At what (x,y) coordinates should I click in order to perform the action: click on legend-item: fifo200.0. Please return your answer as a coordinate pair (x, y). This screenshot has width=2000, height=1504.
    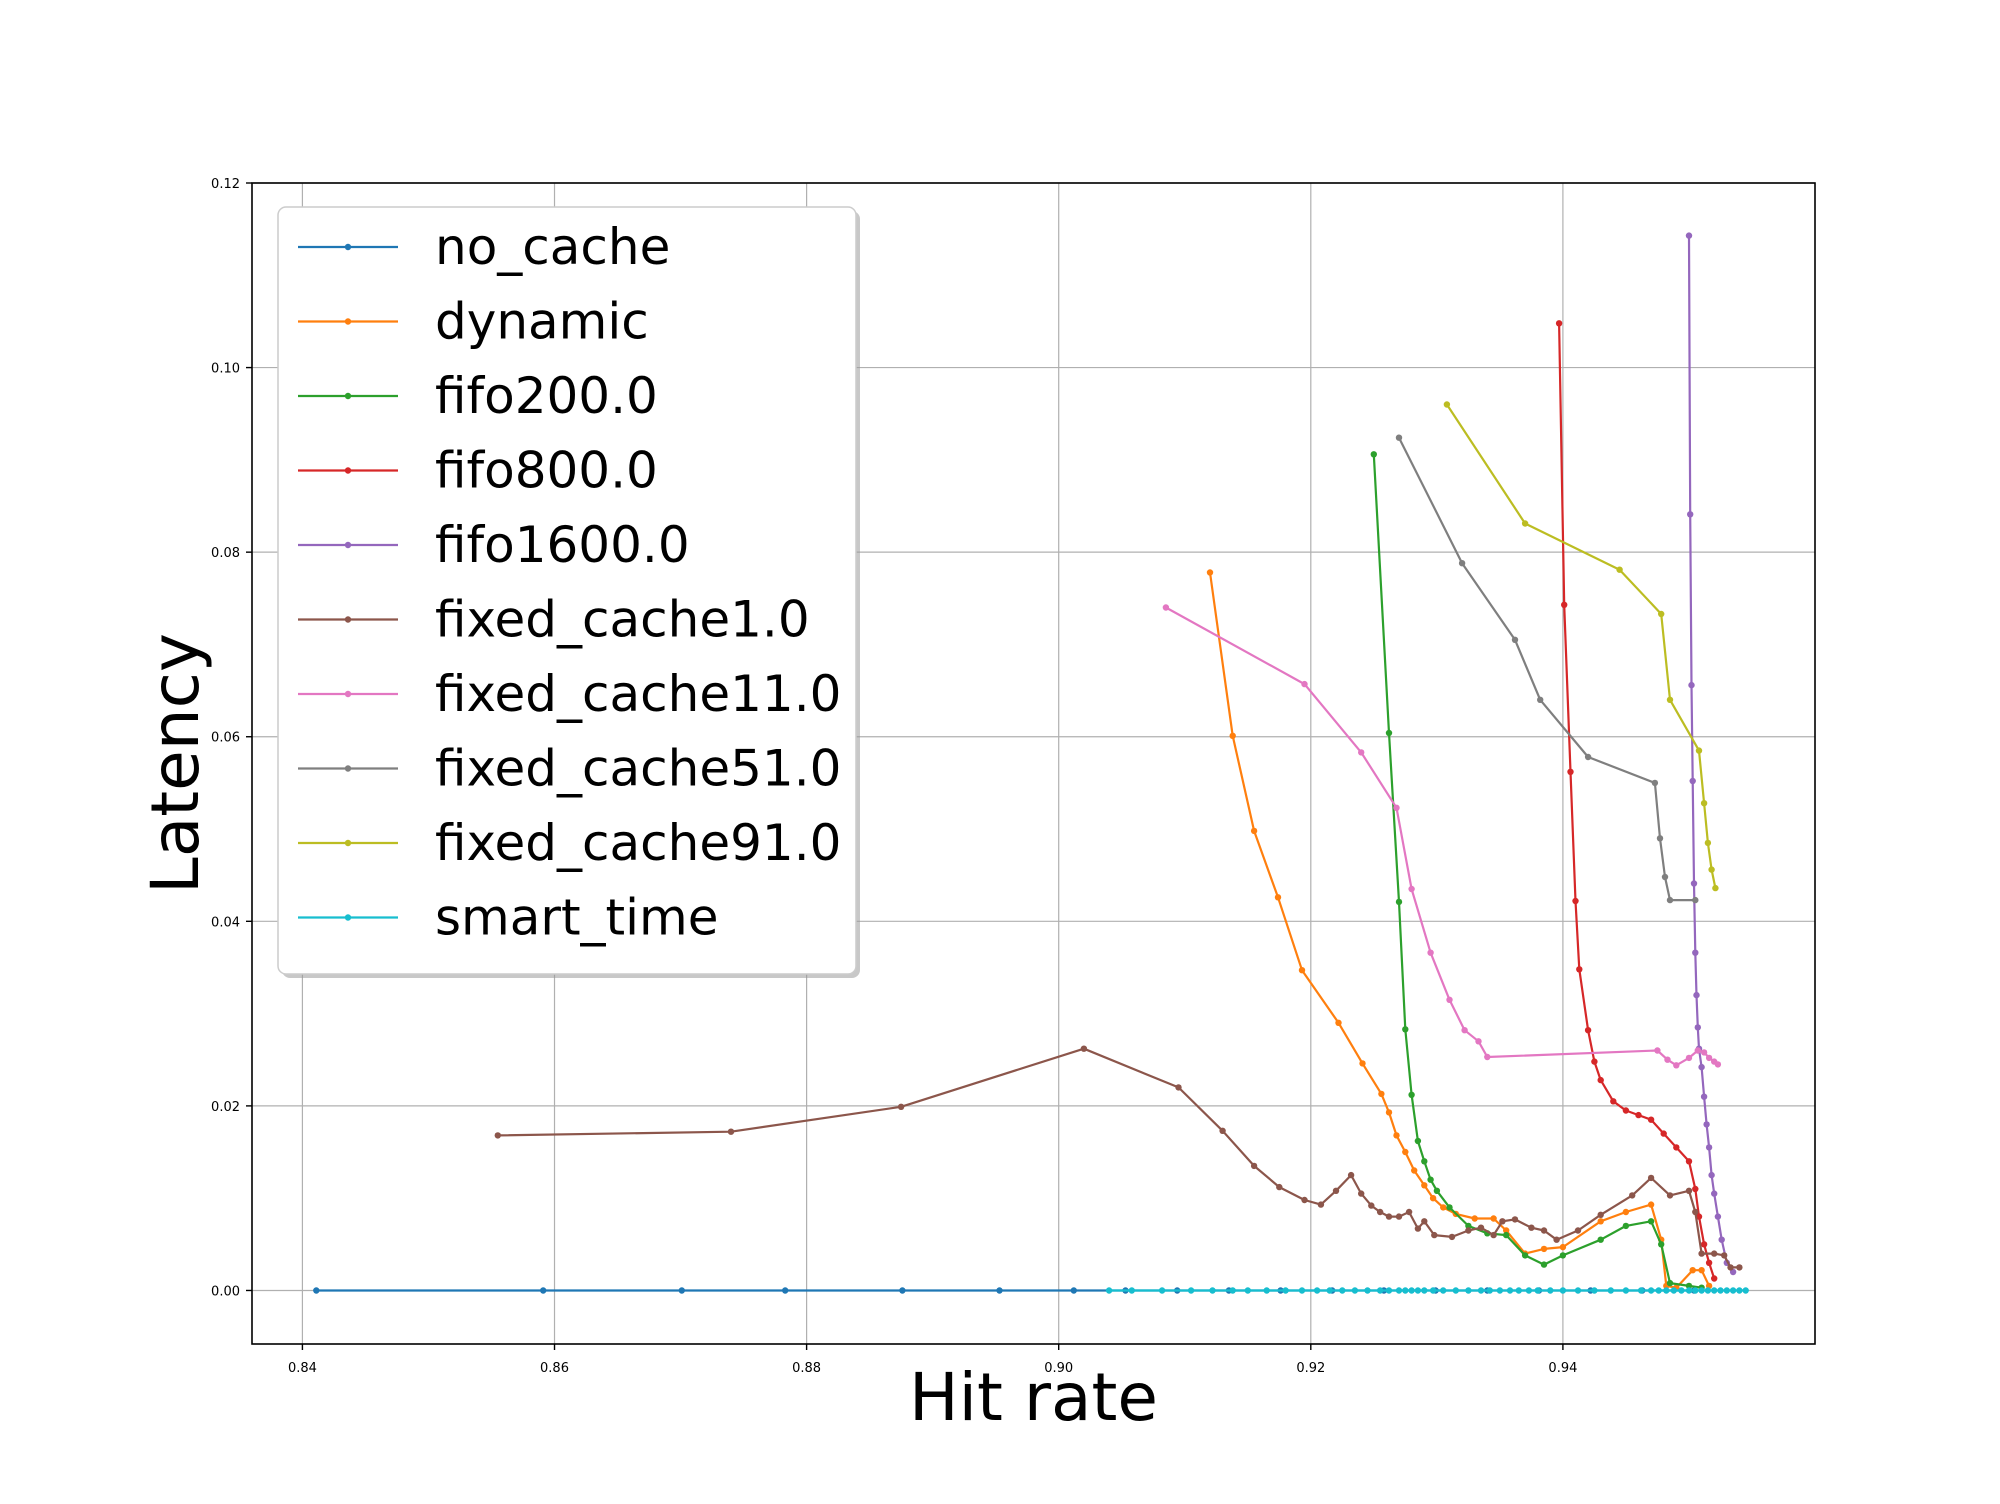
    Looking at the image, I should click on (478, 396).